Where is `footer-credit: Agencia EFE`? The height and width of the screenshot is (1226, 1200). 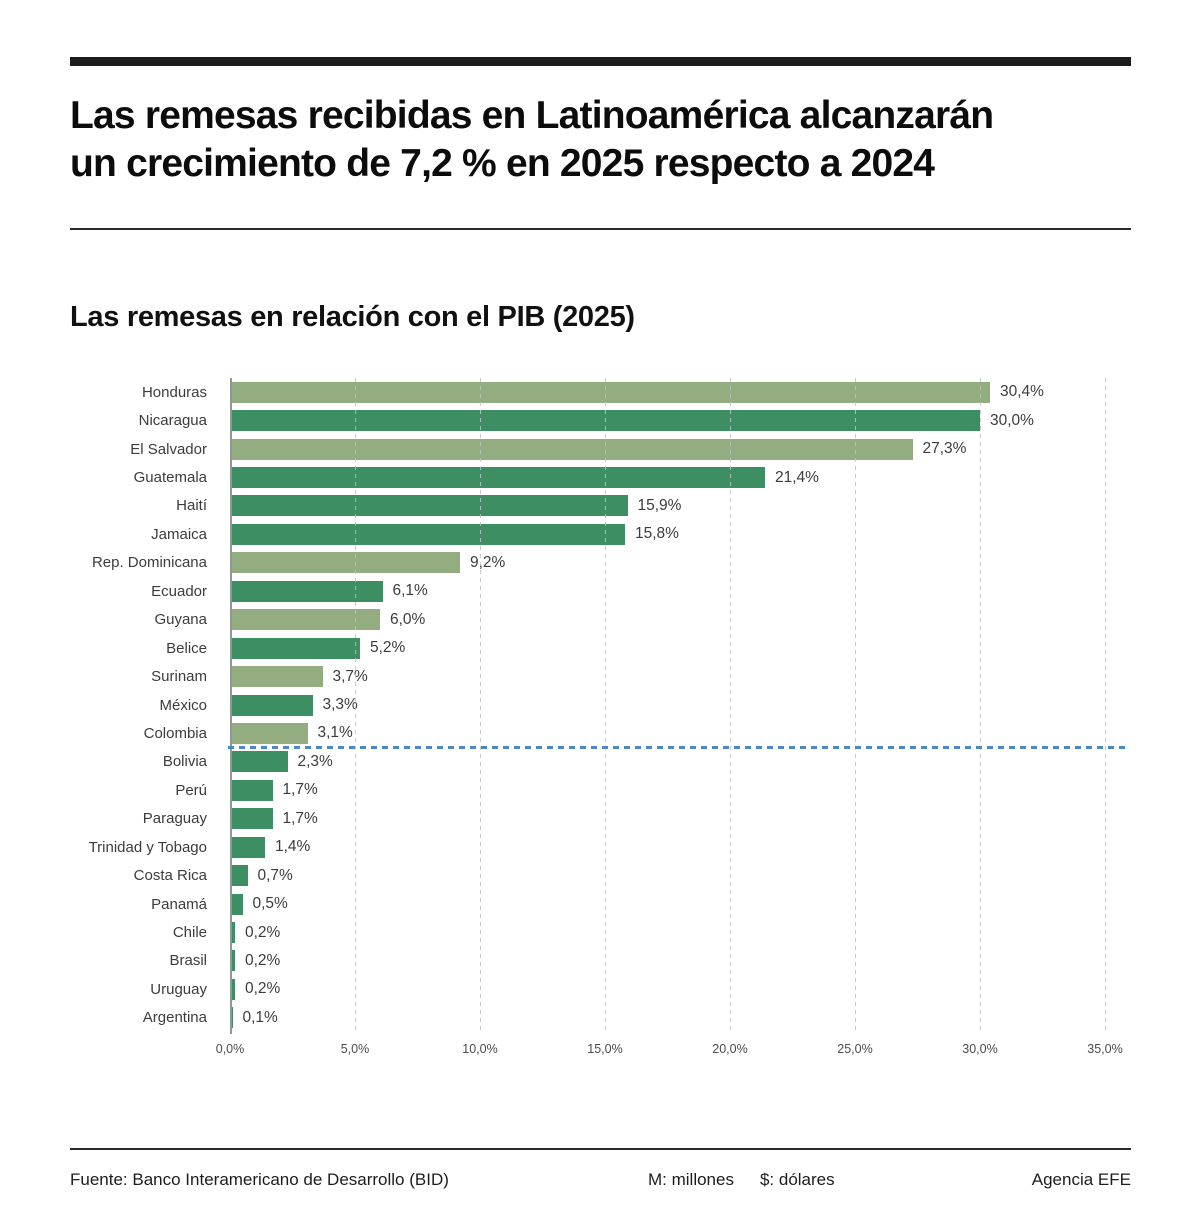 footer-credit: Agencia EFE is located at coordinates (1081, 1179).